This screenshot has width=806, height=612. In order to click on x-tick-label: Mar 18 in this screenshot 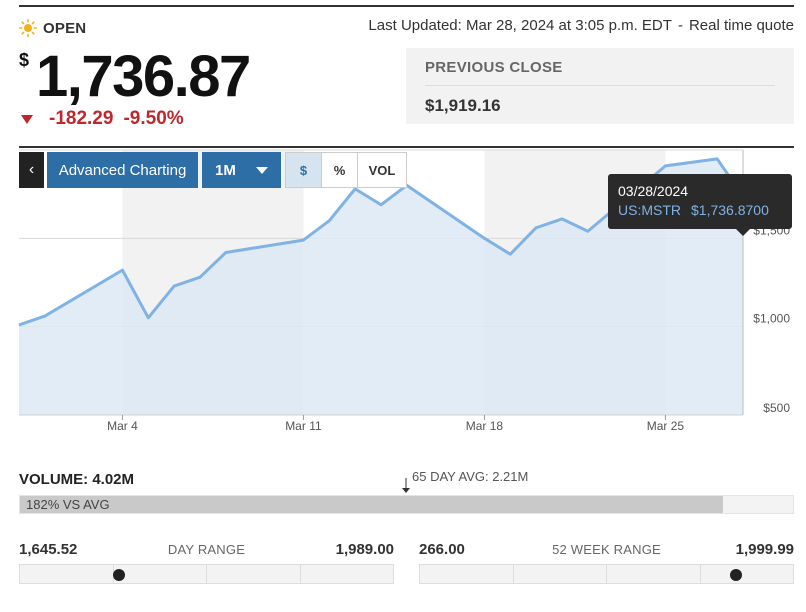, I will do `click(485, 426)`.